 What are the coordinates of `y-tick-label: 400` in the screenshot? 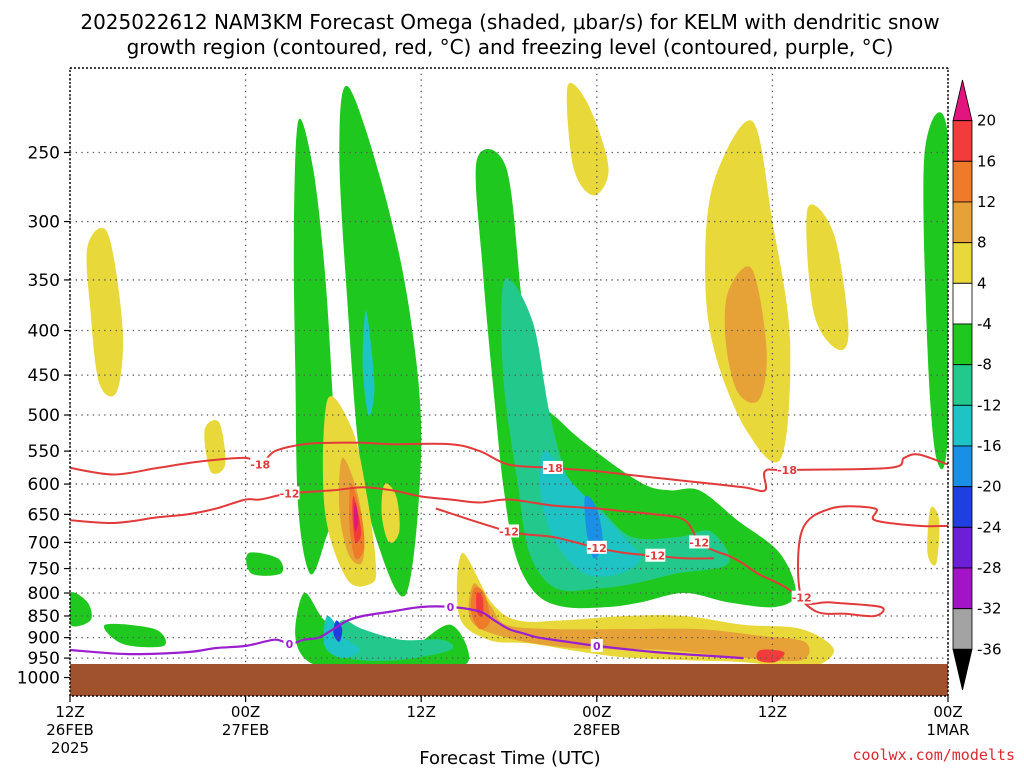 It's located at (44, 332).